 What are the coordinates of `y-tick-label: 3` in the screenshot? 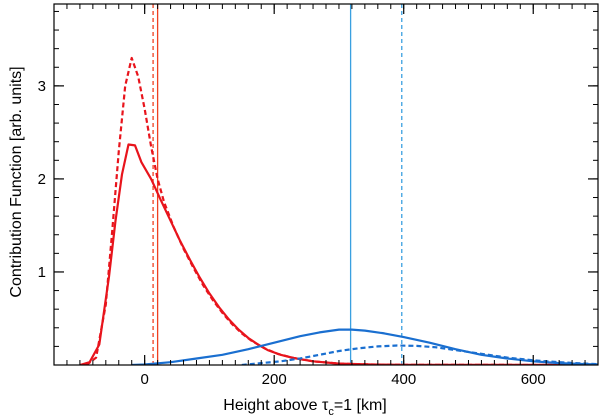 It's located at (42, 86).